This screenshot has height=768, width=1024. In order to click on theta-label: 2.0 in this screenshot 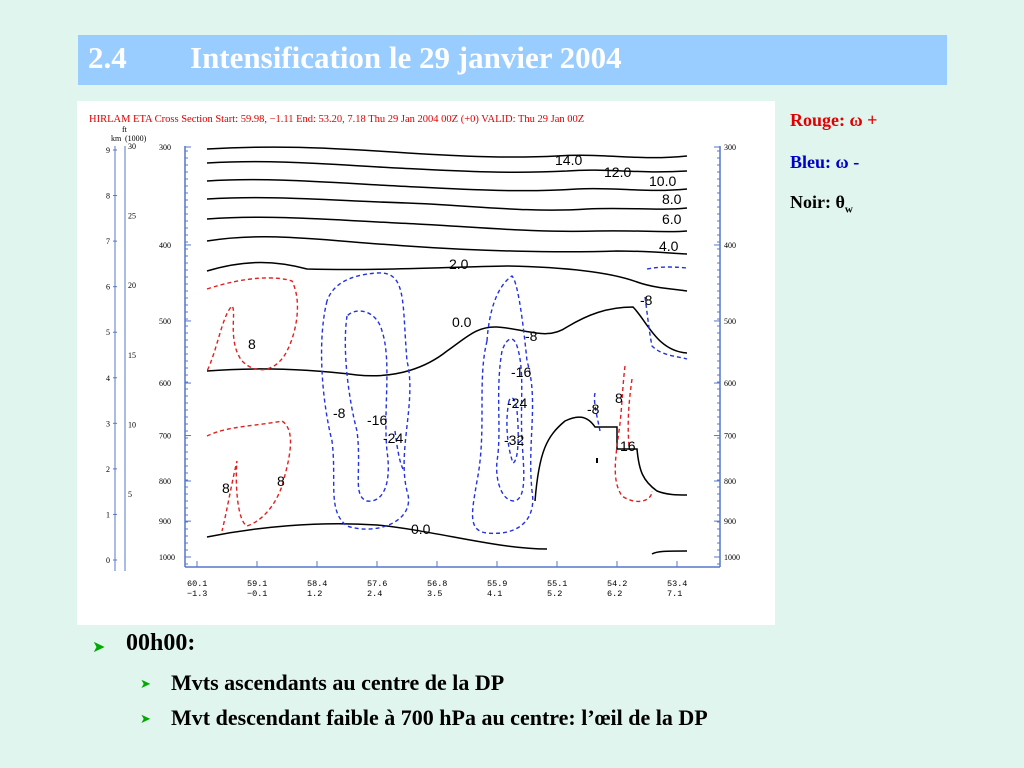, I will do `click(459, 264)`.